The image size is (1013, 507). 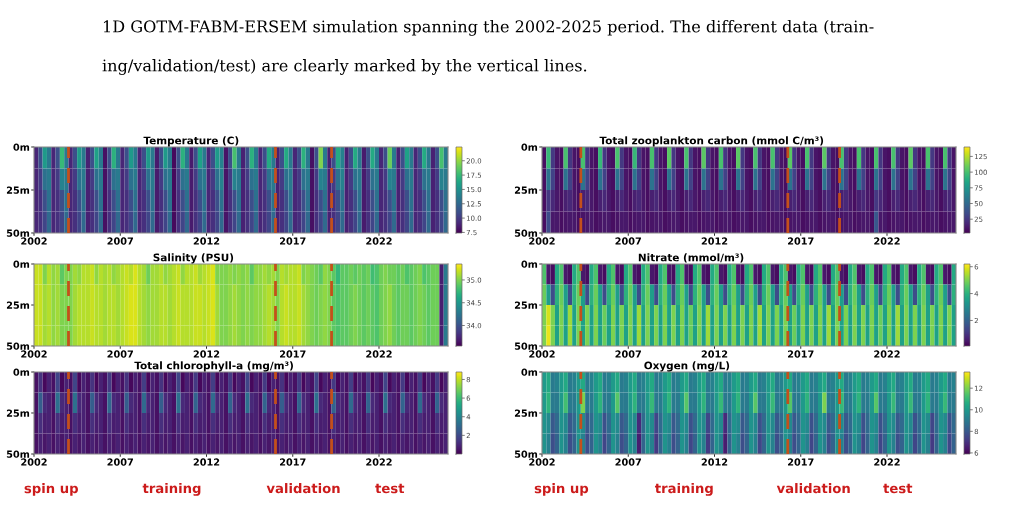 I want to click on chart-title: Total chlorophyll-a (mg/m³), so click(x=213, y=366).